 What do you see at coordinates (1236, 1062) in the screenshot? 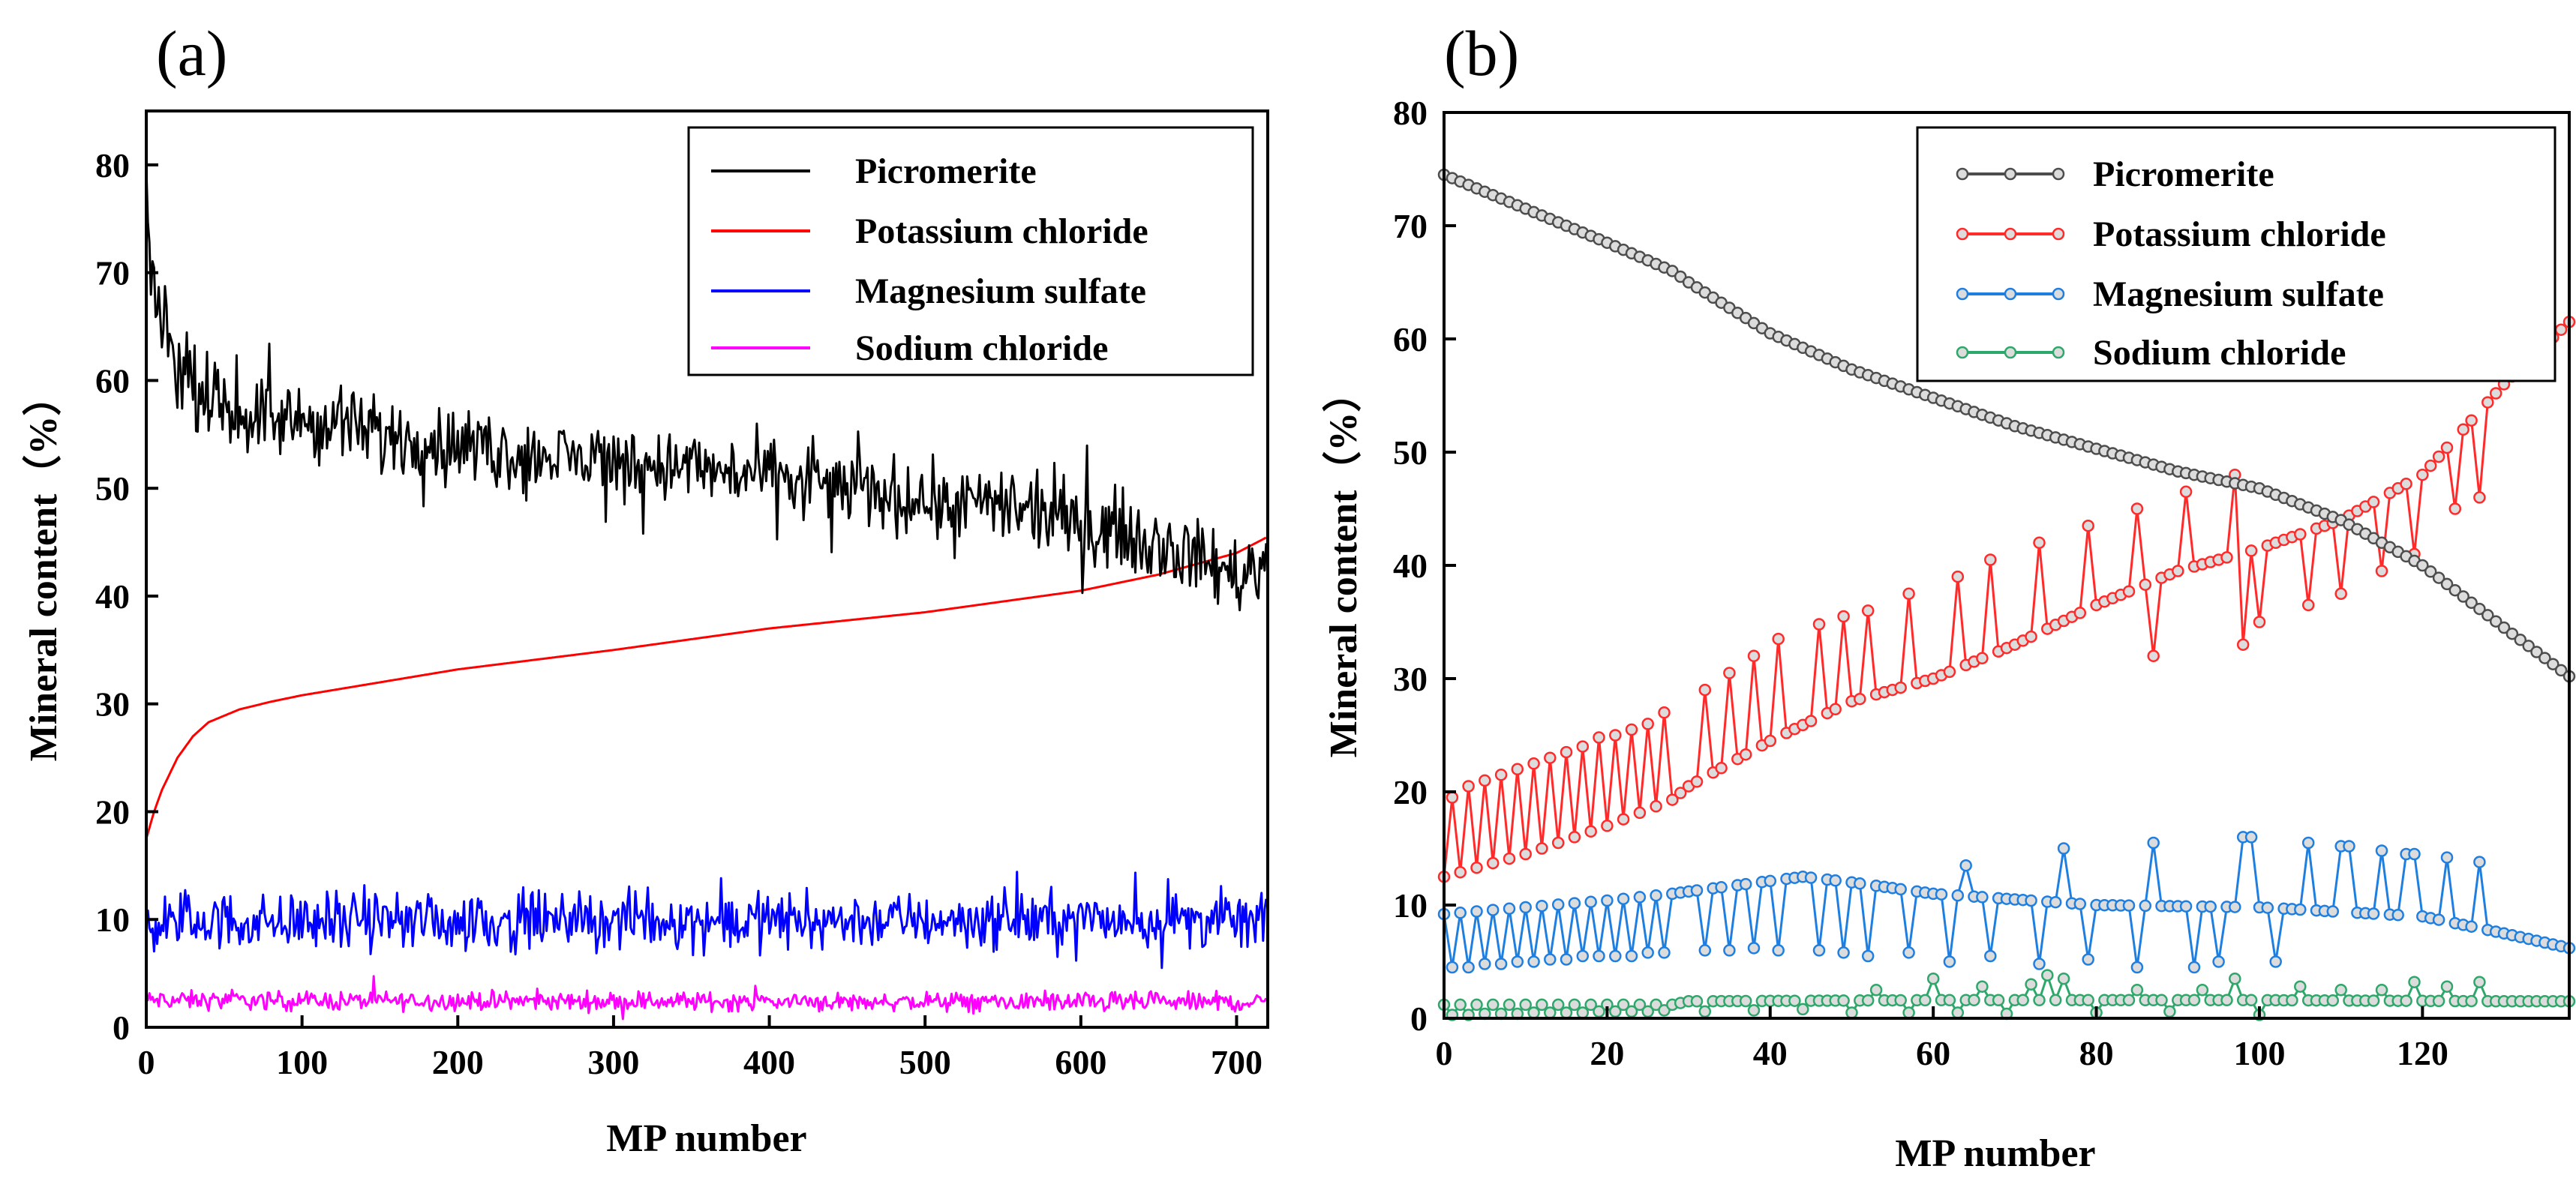
I see `panel-a-x-tick-label: 700` at bounding box center [1236, 1062].